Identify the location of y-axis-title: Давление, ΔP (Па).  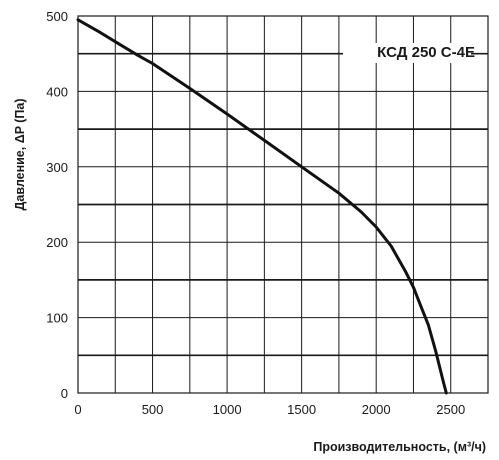
(20, 154).